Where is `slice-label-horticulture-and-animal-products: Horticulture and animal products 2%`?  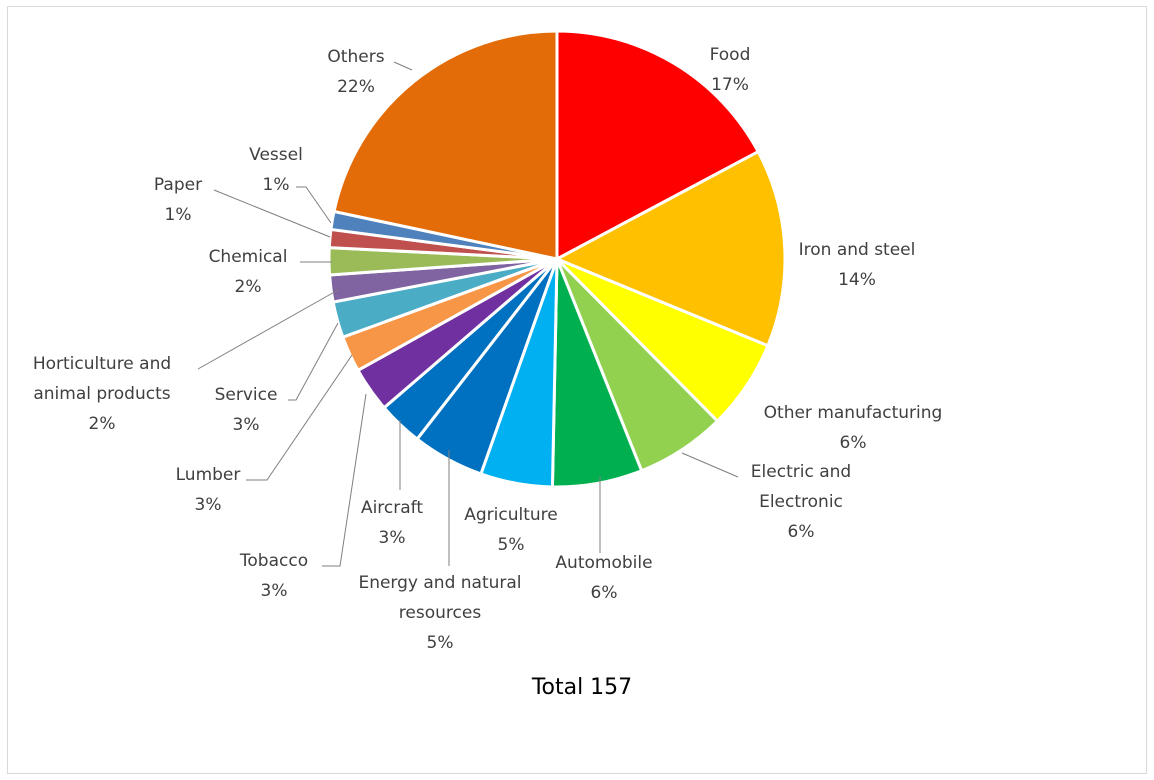
slice-label-horticulture-and-animal-products: Horticulture and animal products 2% is located at coordinates (102, 394).